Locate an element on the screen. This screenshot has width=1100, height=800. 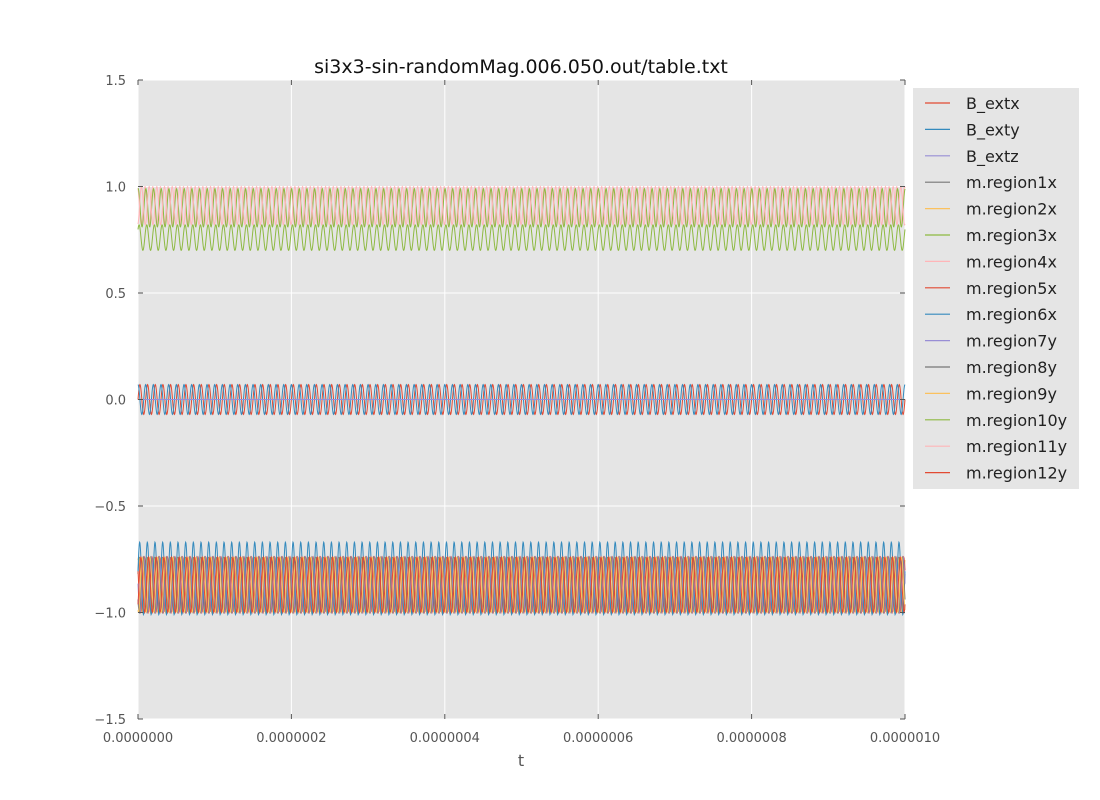
series-line-m-region10y is located at coordinates (521, 207).